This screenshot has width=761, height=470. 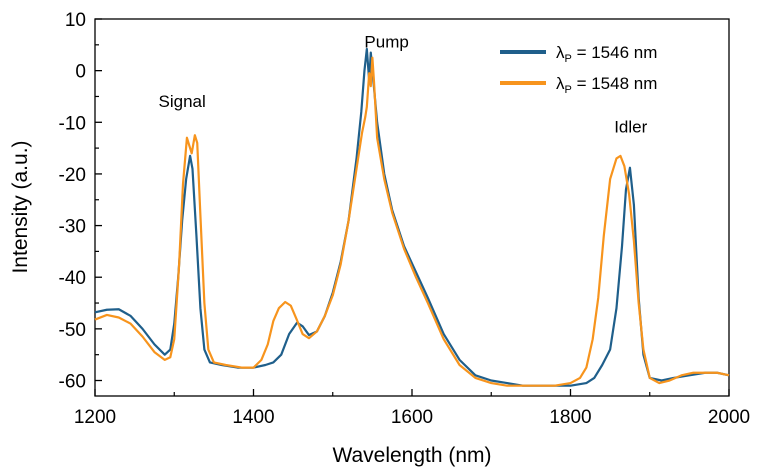 What do you see at coordinates (386, 41) in the screenshot?
I see `annotation-label: Pump` at bounding box center [386, 41].